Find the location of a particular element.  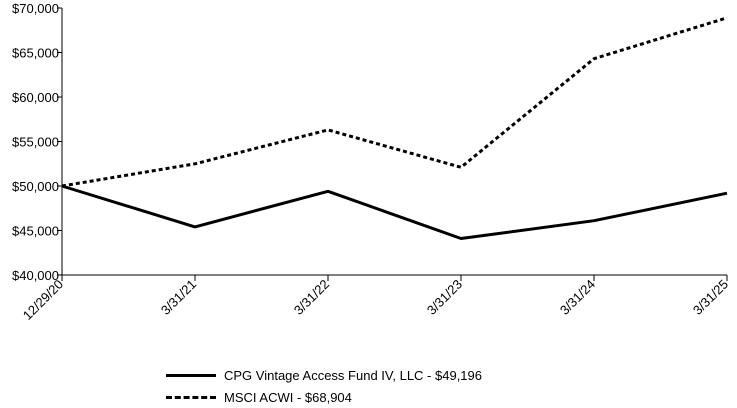

x-tick-label: 3/31/22 is located at coordinates (311, 297).